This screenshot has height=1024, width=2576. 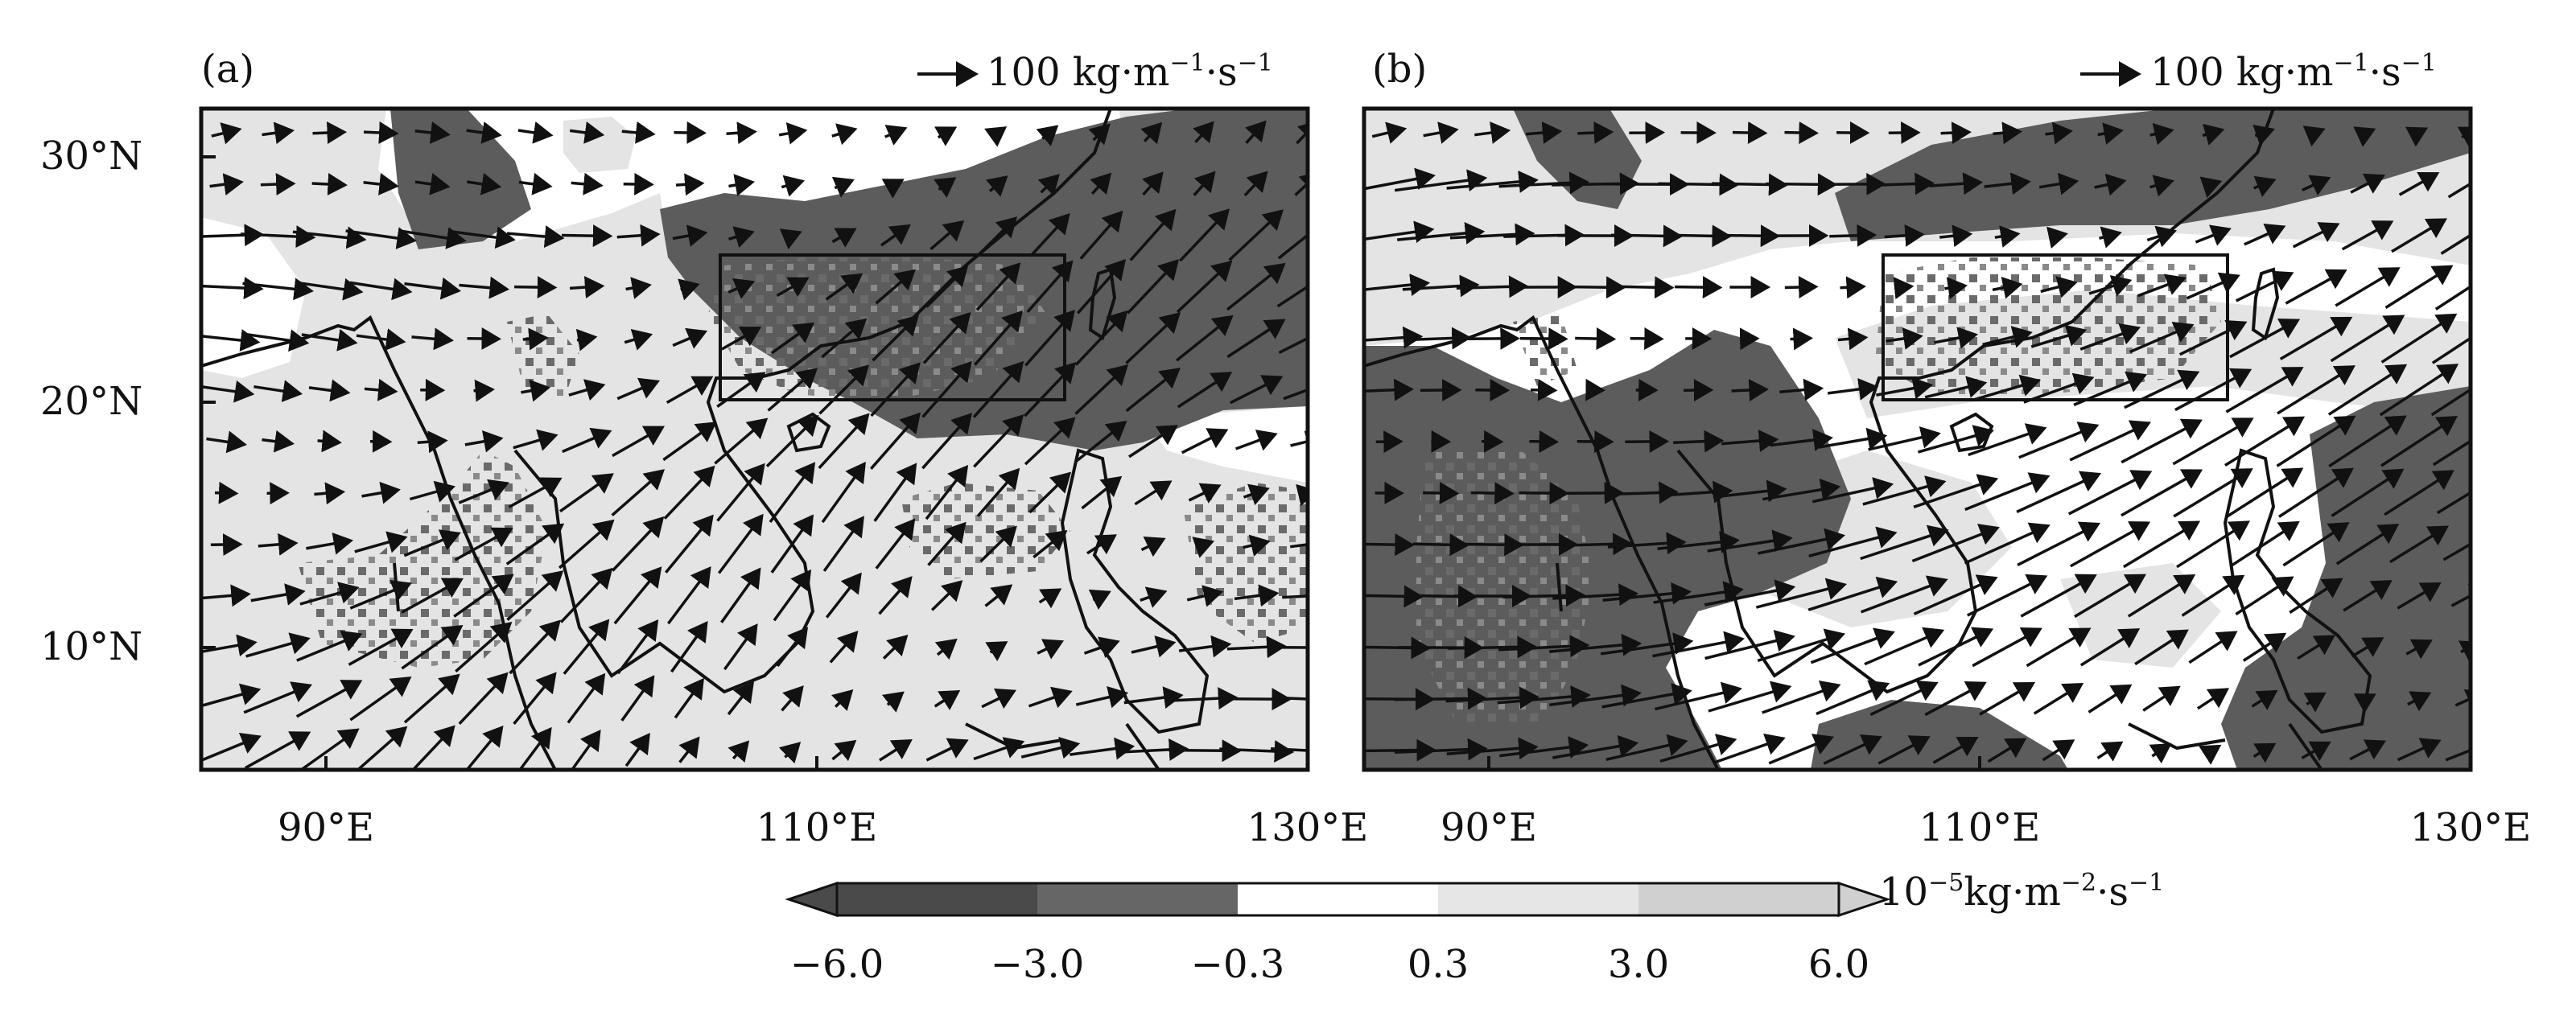 I want to click on panel-b-scale-arrow: 100 kg·m−1·s−1, so click(x=2258, y=72).